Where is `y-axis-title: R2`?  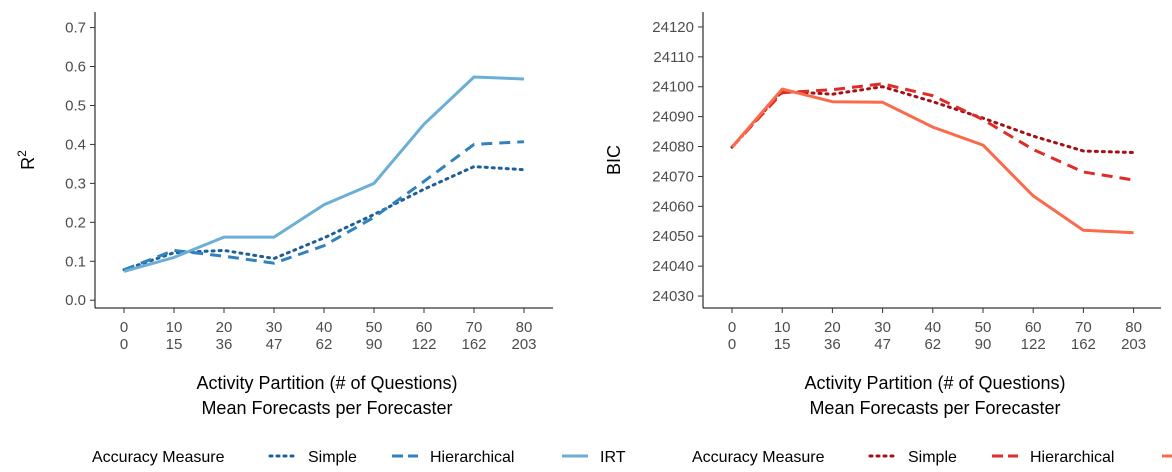 y-axis-title: R2 is located at coordinates (26, 160).